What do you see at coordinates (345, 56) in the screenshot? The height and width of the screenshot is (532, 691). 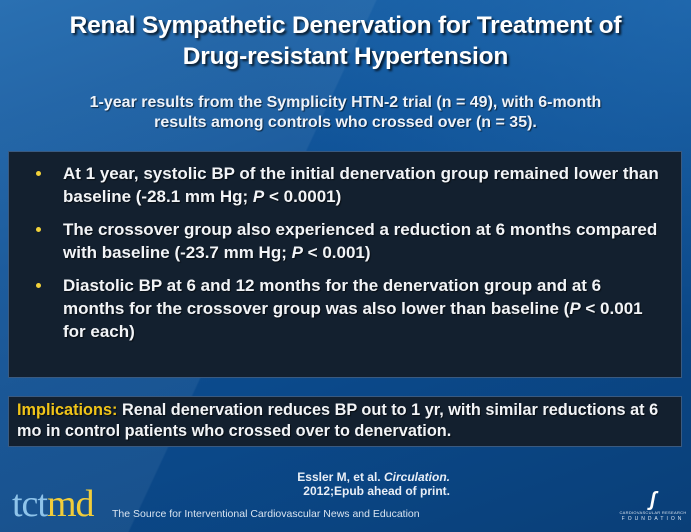 I see `title-line-2: Drug-resistant Hypertension` at bounding box center [345, 56].